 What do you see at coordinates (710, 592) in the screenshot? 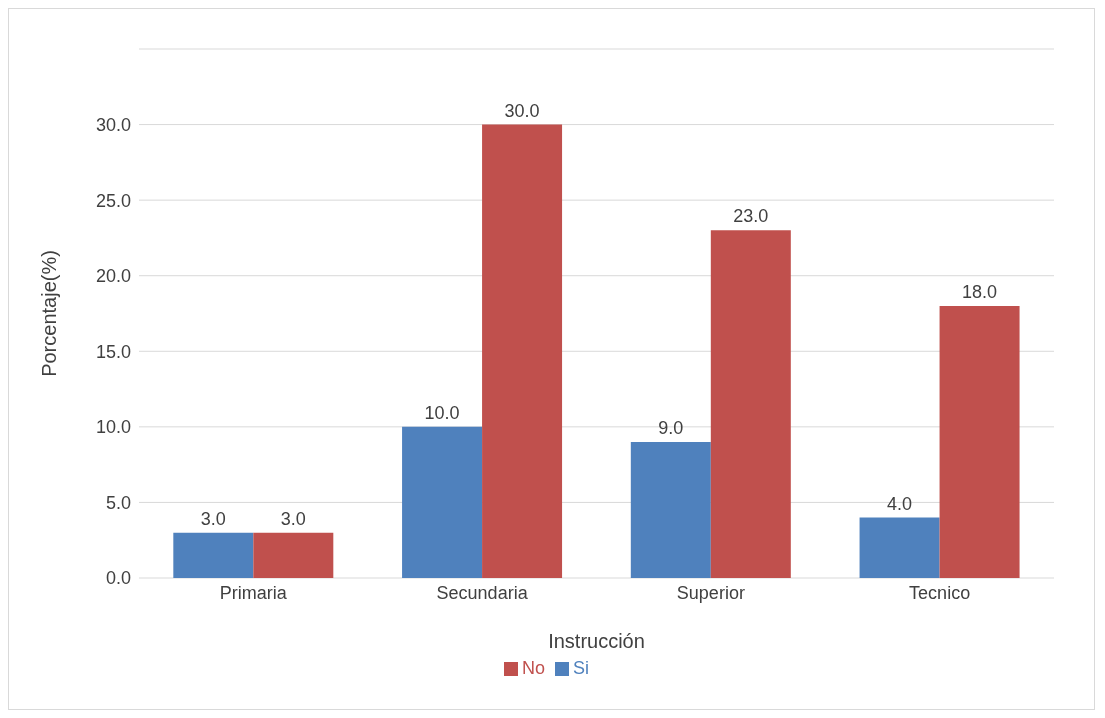
I see `x-tick-label: Superior` at bounding box center [710, 592].